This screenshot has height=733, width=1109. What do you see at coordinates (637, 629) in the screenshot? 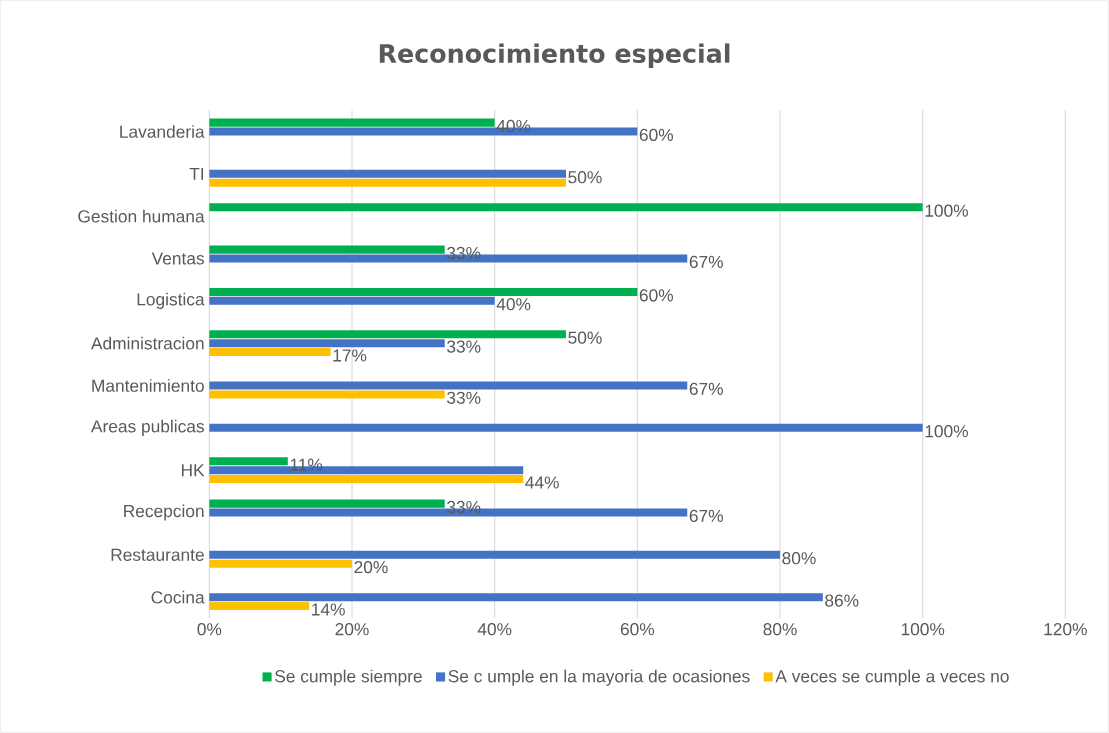
I see `x-tick-label: 60%` at bounding box center [637, 629].